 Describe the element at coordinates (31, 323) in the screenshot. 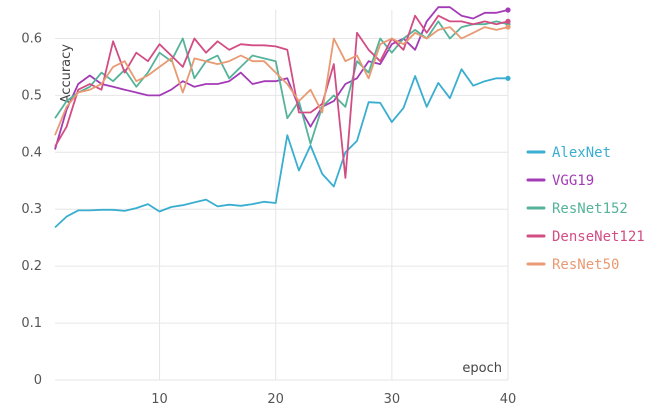

I see `y-tick-label: 0.1` at that location.